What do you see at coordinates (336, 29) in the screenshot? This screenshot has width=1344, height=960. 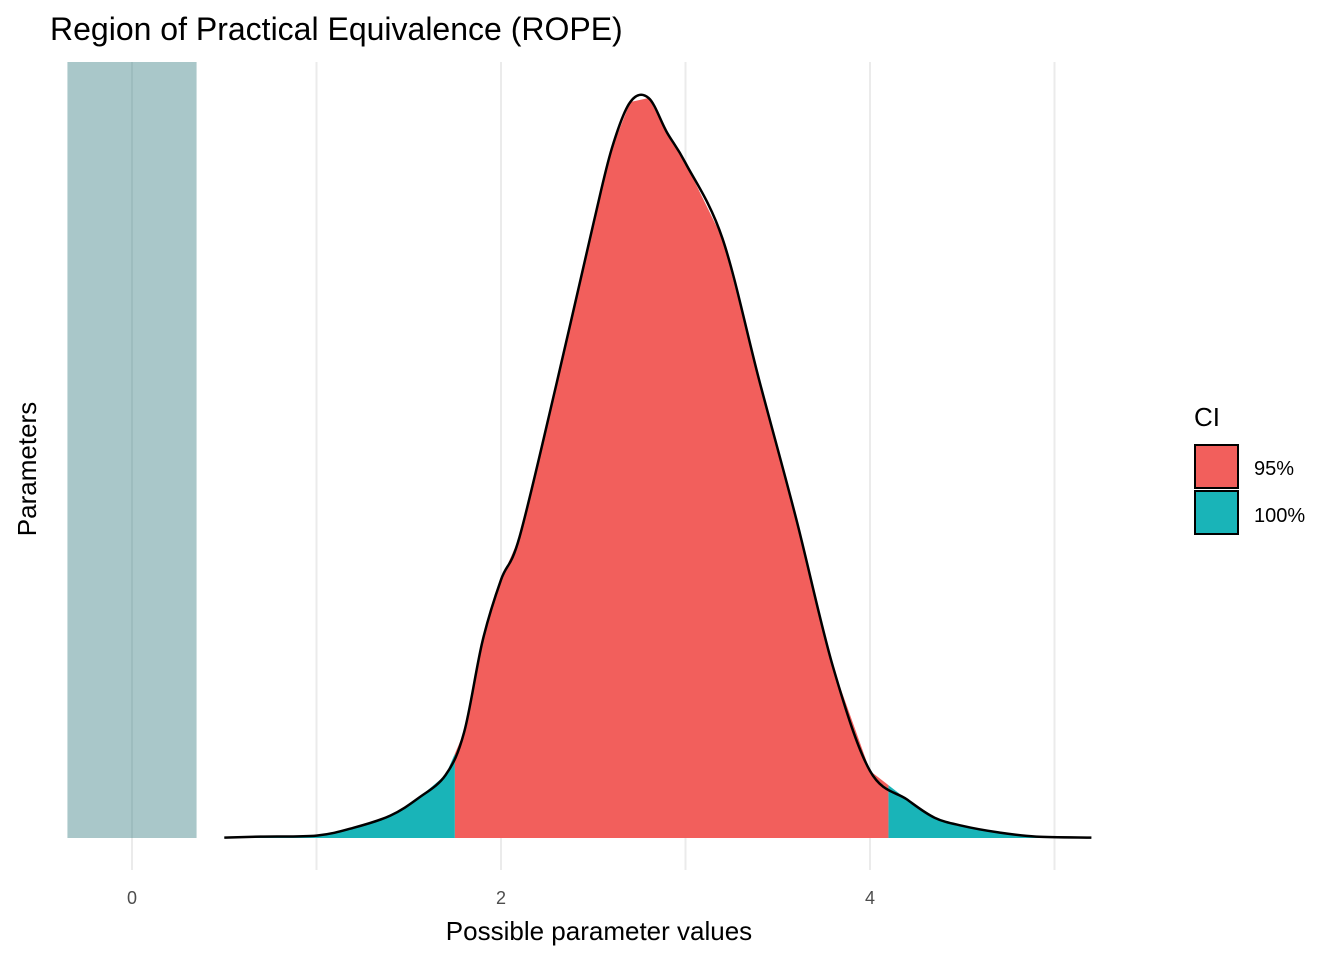 I see `chart-title: Region of Practical Equivalence (ROPE)` at bounding box center [336, 29].